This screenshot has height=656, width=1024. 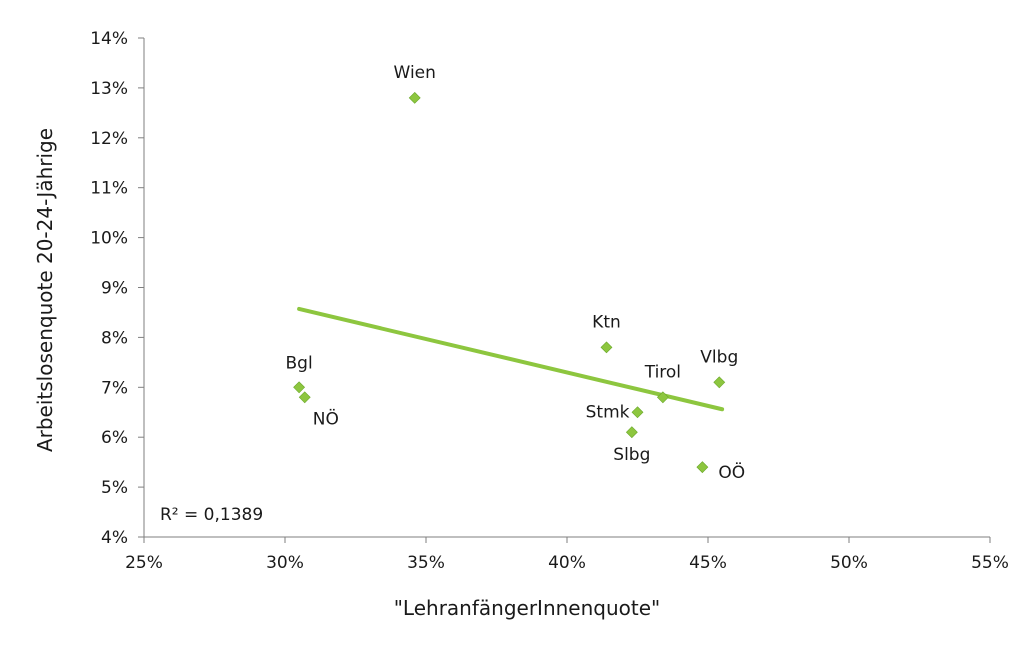 What do you see at coordinates (606, 347) in the screenshot?
I see `data-point-ktn` at bounding box center [606, 347].